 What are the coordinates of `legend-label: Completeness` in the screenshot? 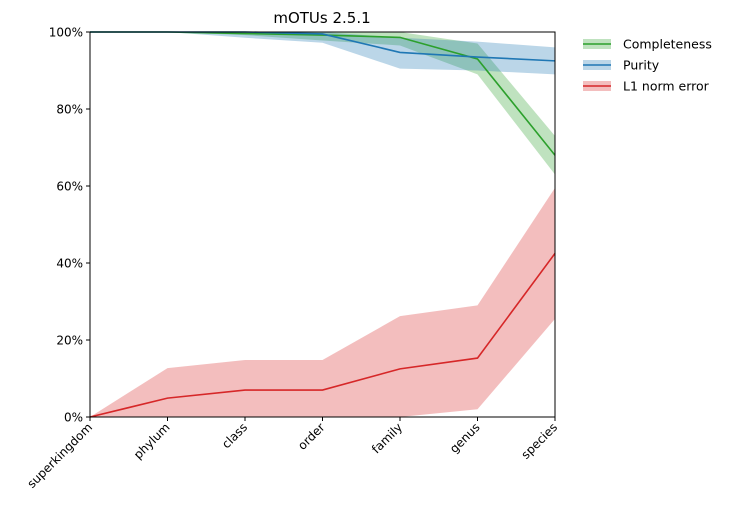 It's located at (667, 44).